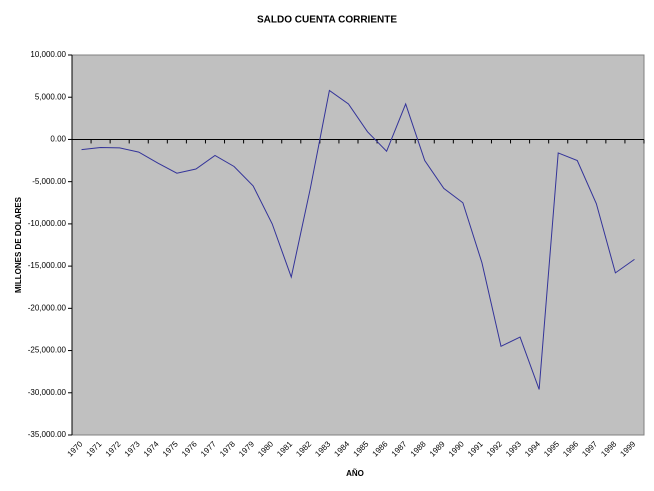 The height and width of the screenshot is (491, 654). Describe the element at coordinates (47, 350) in the screenshot. I see `y-tick-label: -25,000.00` at that location.